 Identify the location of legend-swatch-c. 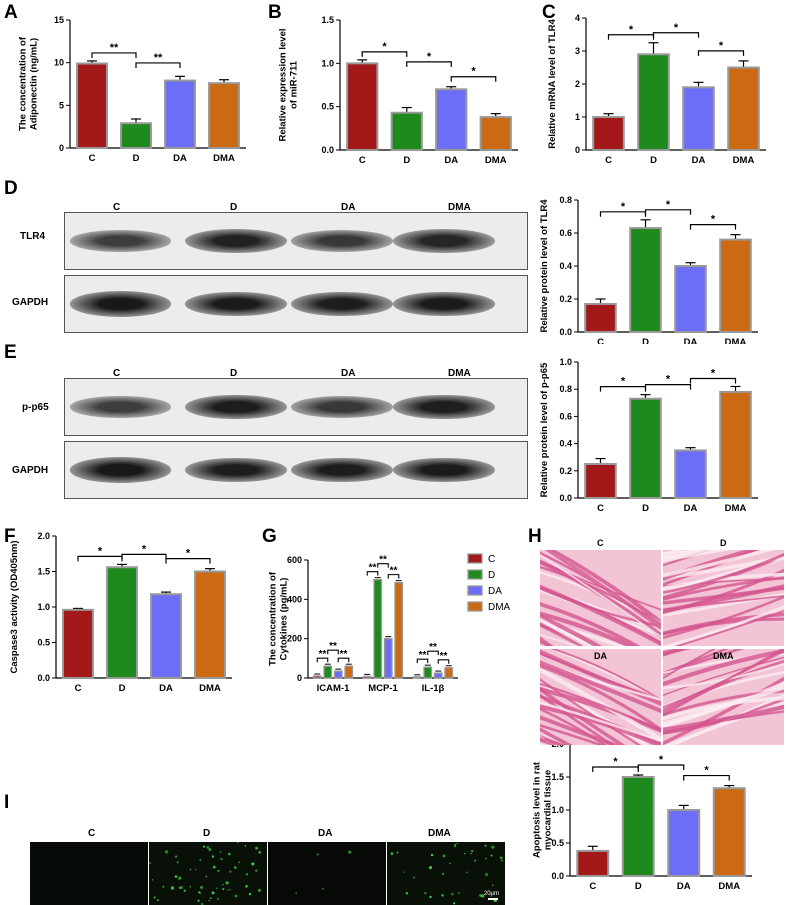
(475, 558).